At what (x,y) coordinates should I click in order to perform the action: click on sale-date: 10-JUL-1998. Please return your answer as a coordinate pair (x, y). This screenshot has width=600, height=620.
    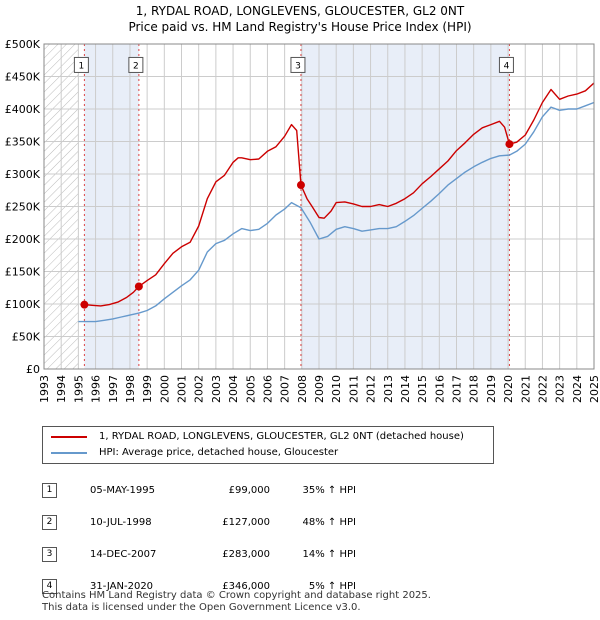
    Looking at the image, I should click on (121, 522).